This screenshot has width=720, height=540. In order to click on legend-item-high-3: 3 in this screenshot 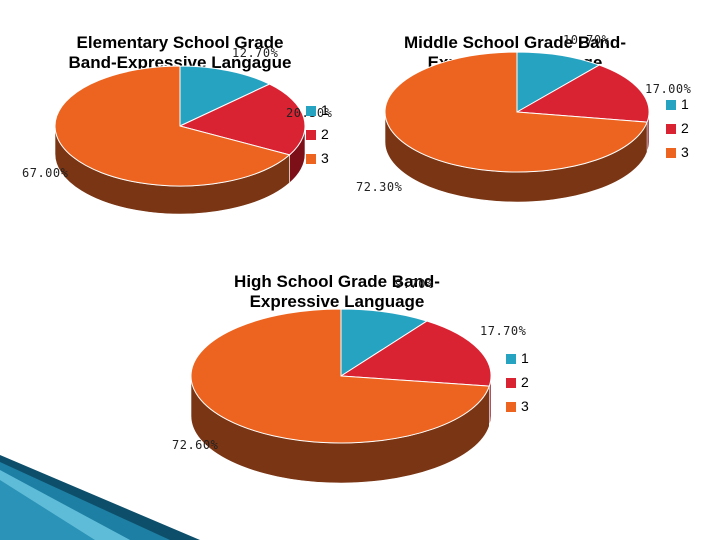, I will do `click(528, 410)`.